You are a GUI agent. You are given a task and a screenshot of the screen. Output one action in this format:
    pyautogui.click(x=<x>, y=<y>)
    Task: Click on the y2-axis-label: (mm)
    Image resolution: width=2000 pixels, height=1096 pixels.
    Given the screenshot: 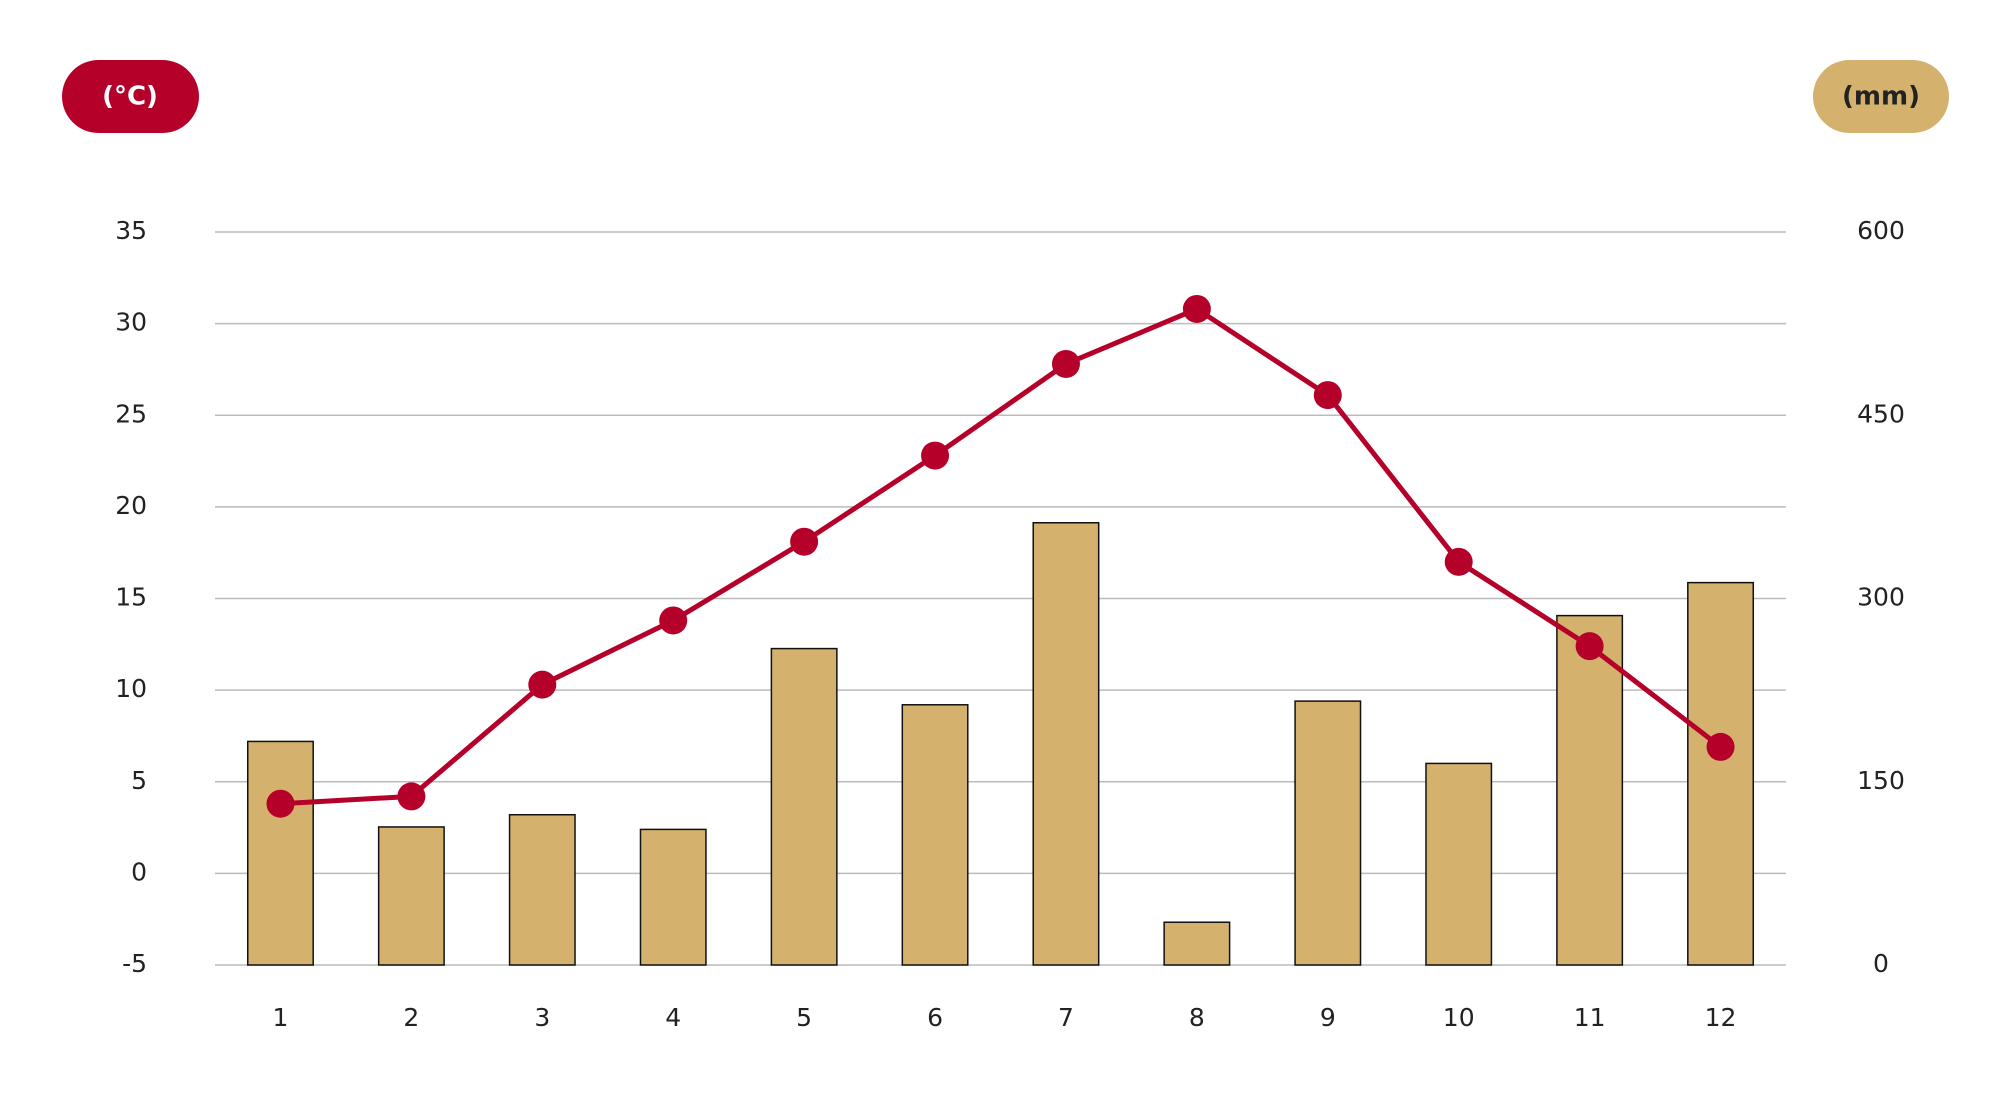 What is the action you would take?
    pyautogui.click(x=1881, y=97)
    